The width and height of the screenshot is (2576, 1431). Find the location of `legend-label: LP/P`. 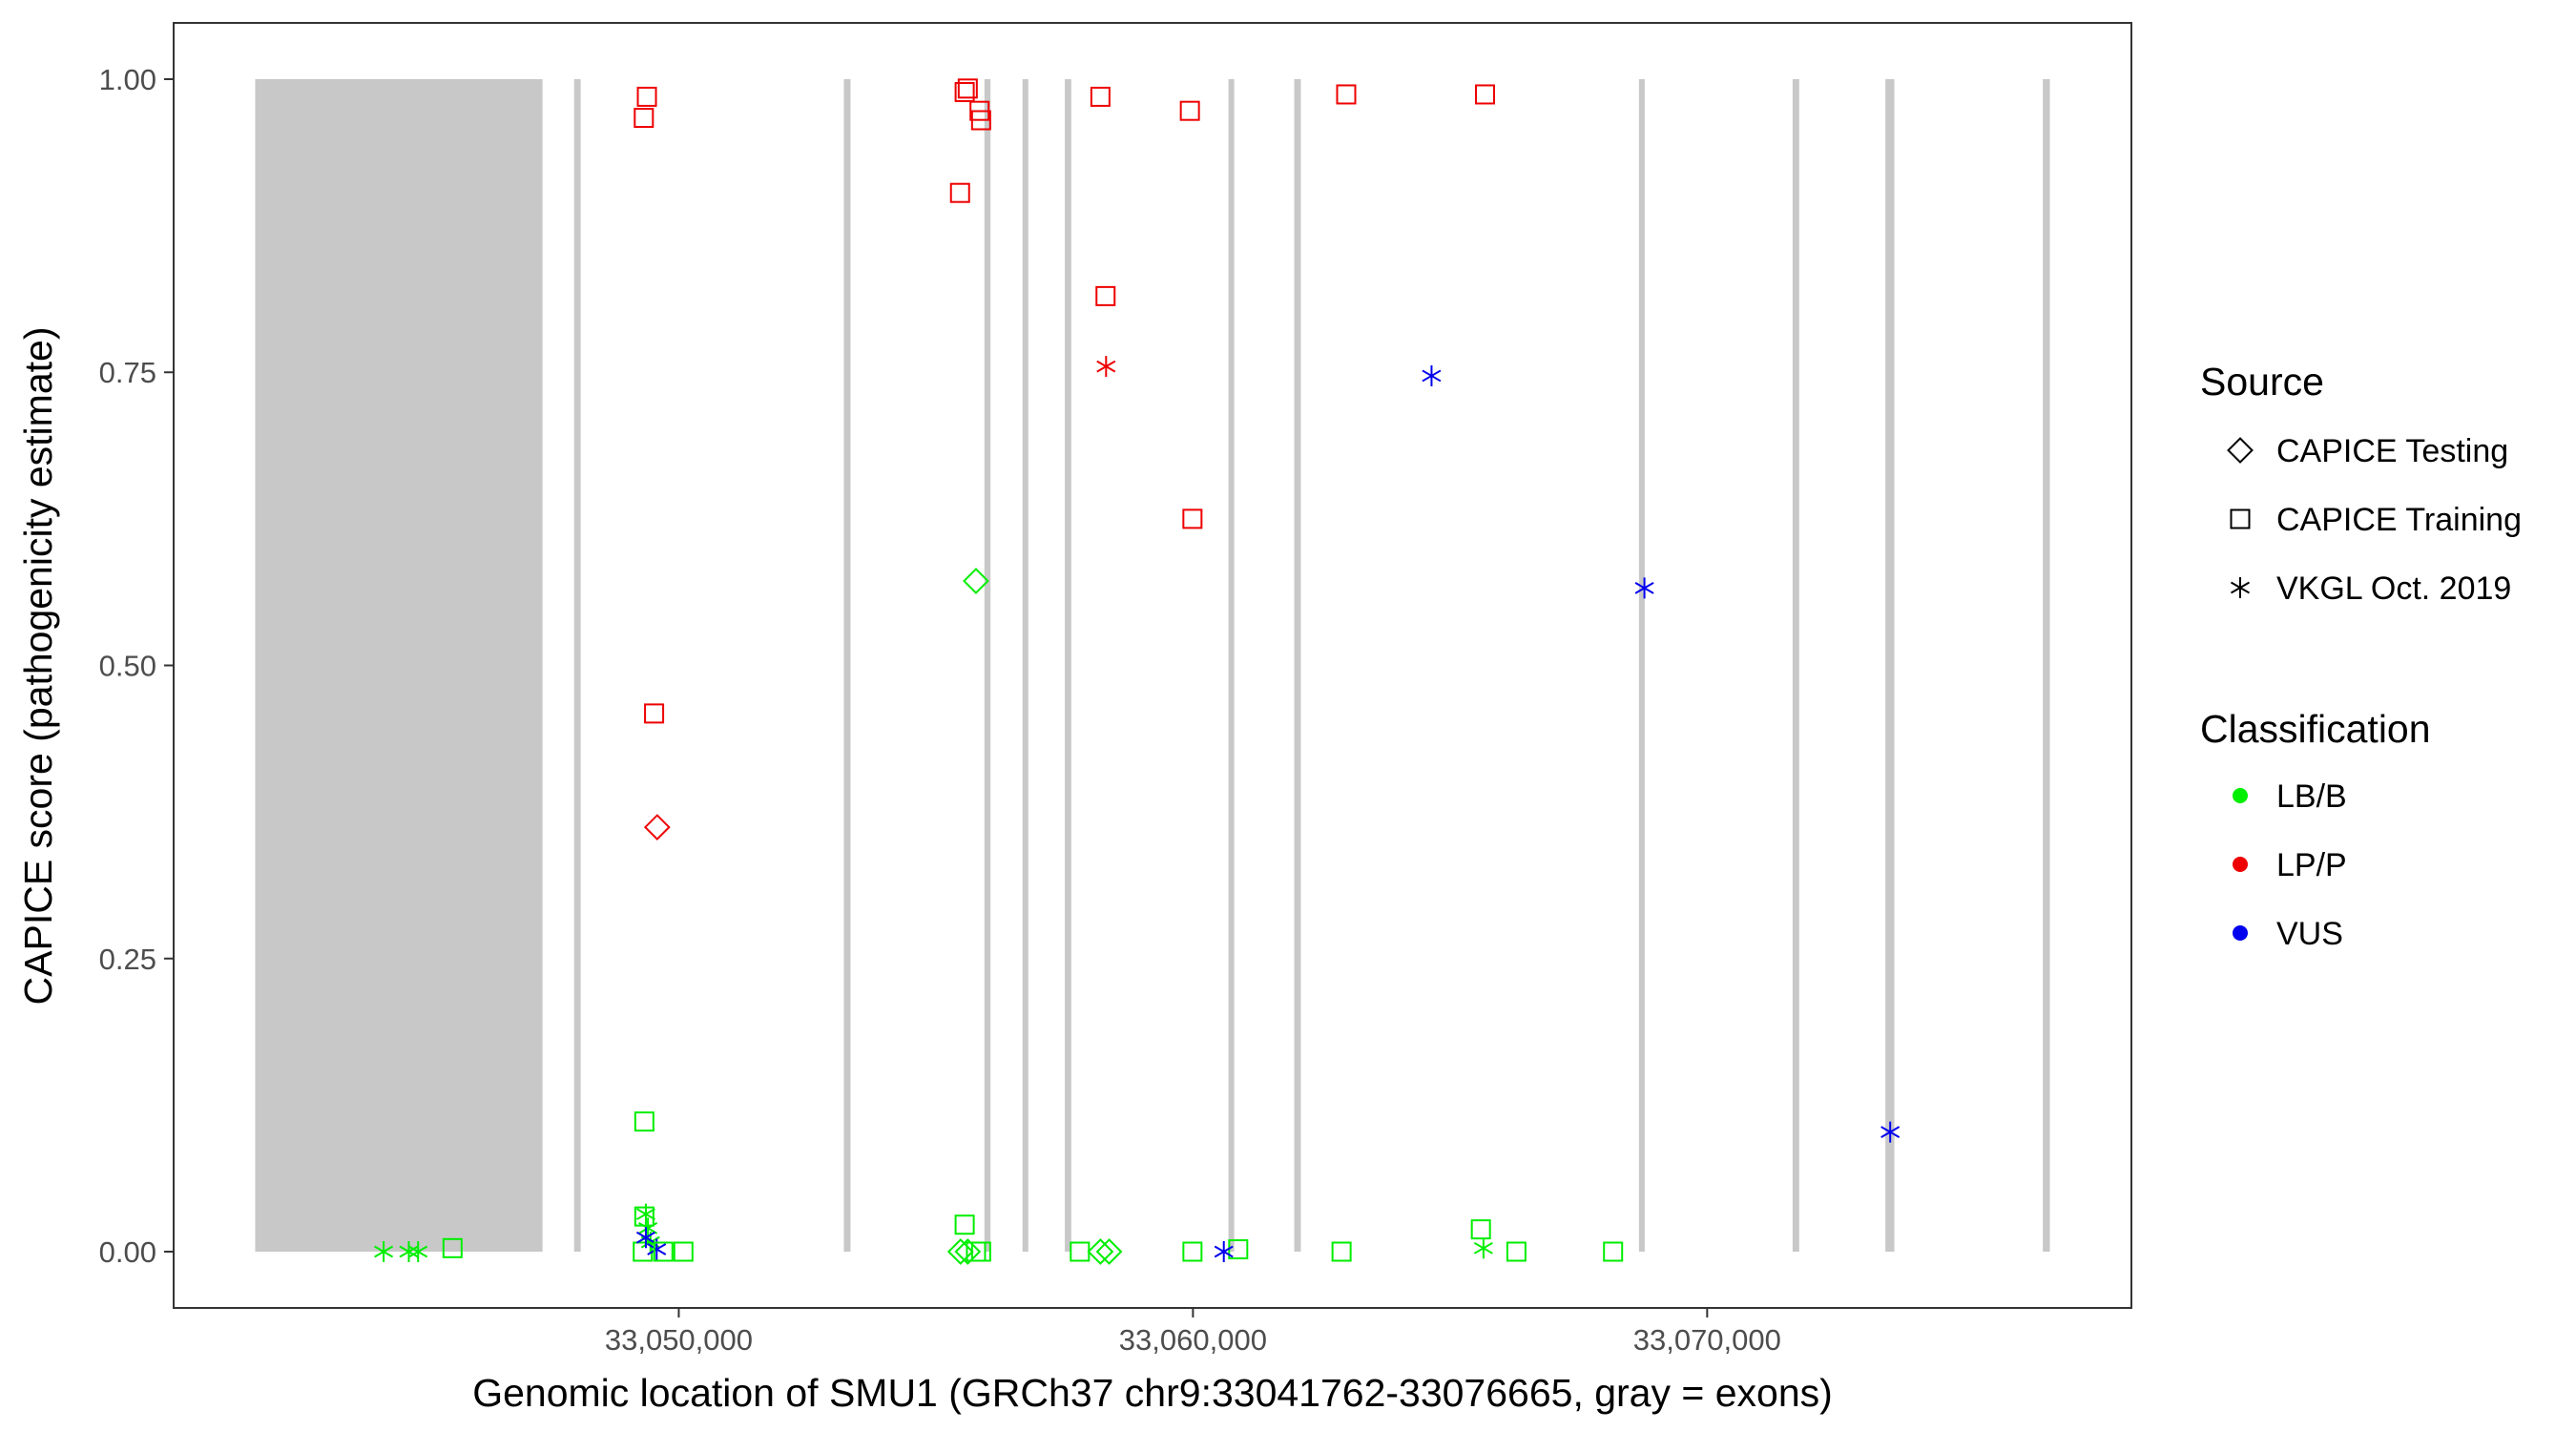

legend-label: LP/P is located at coordinates (2311, 865).